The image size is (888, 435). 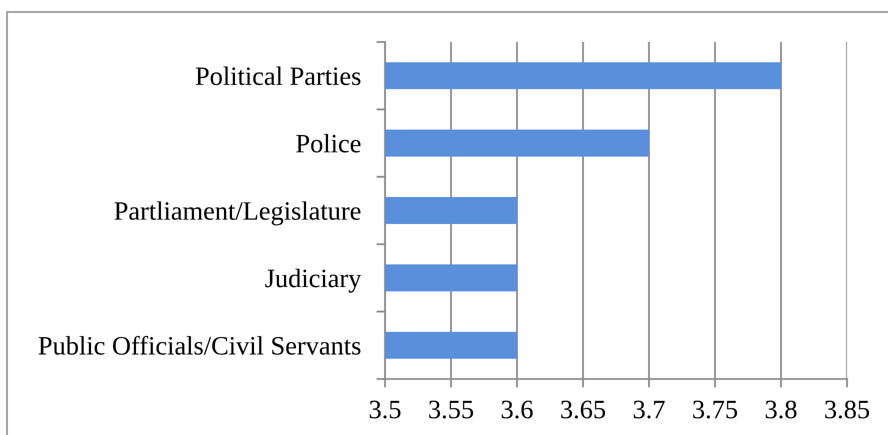 What do you see at coordinates (517, 409) in the screenshot?
I see `x-tick-label: 3.6` at bounding box center [517, 409].